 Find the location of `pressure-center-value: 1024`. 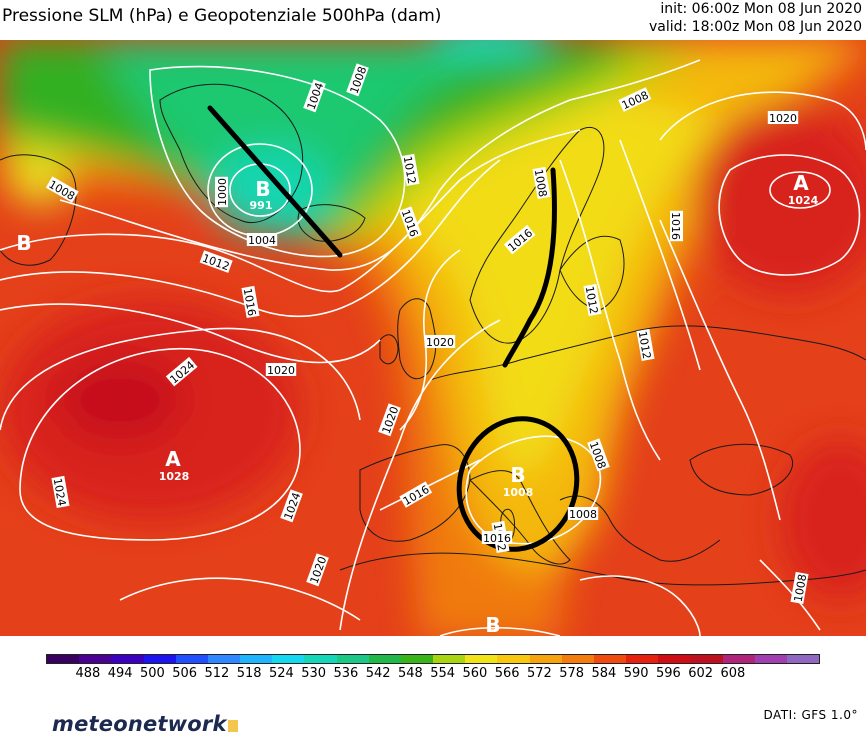

pressure-center-value: 1024 is located at coordinates (803, 200).